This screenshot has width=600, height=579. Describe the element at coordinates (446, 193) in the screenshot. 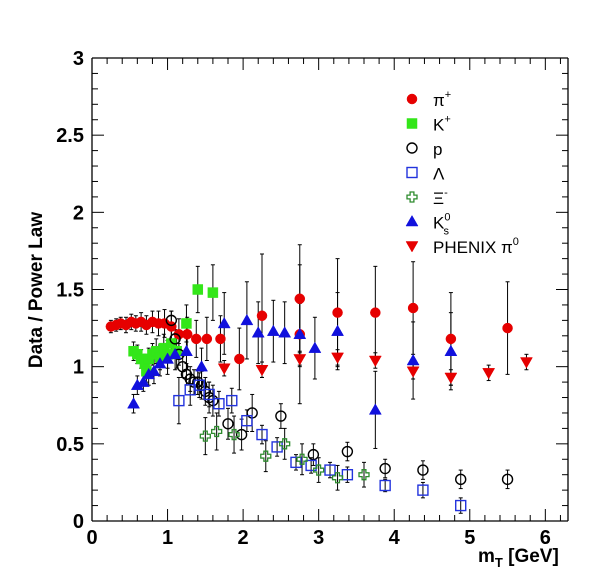

I see `legend-label-sup: -` at that location.